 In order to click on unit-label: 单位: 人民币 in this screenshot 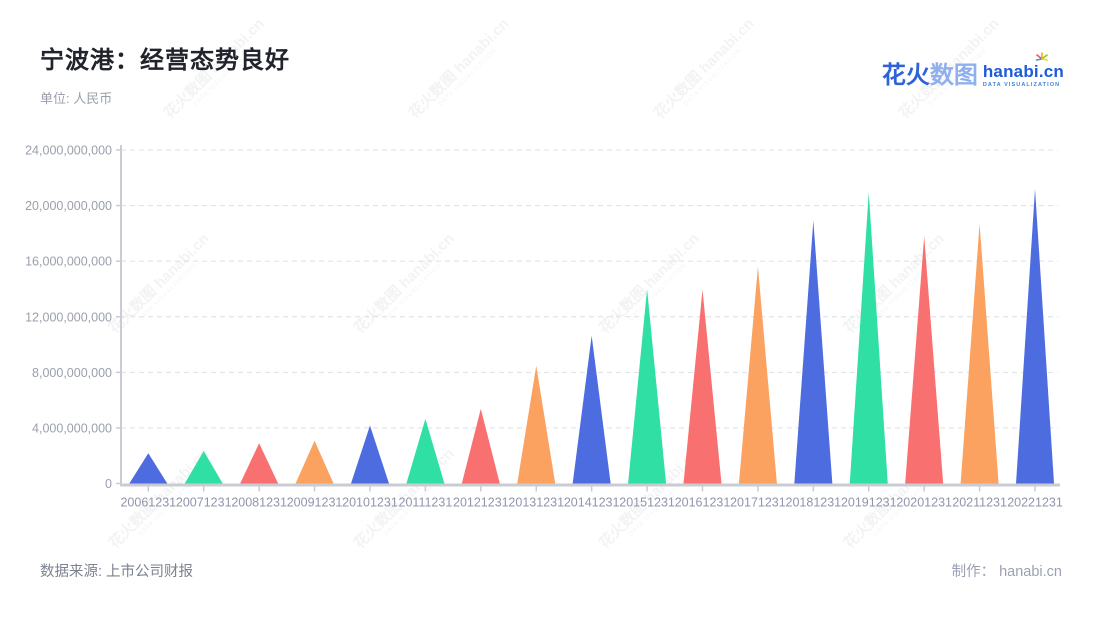, I will do `click(76, 98)`.